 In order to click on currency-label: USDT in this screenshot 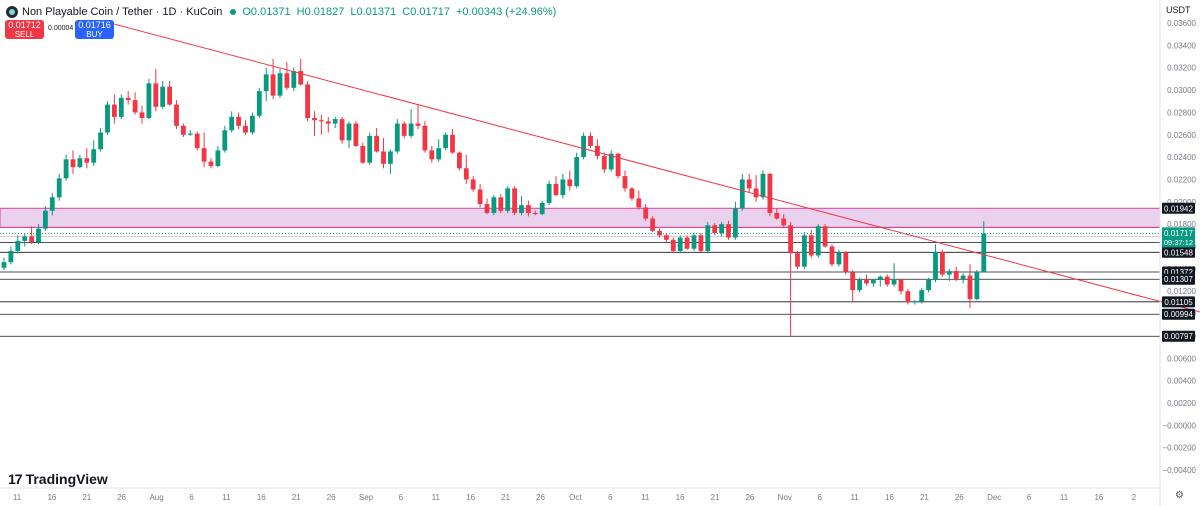, I will do `click(1178, 10)`.